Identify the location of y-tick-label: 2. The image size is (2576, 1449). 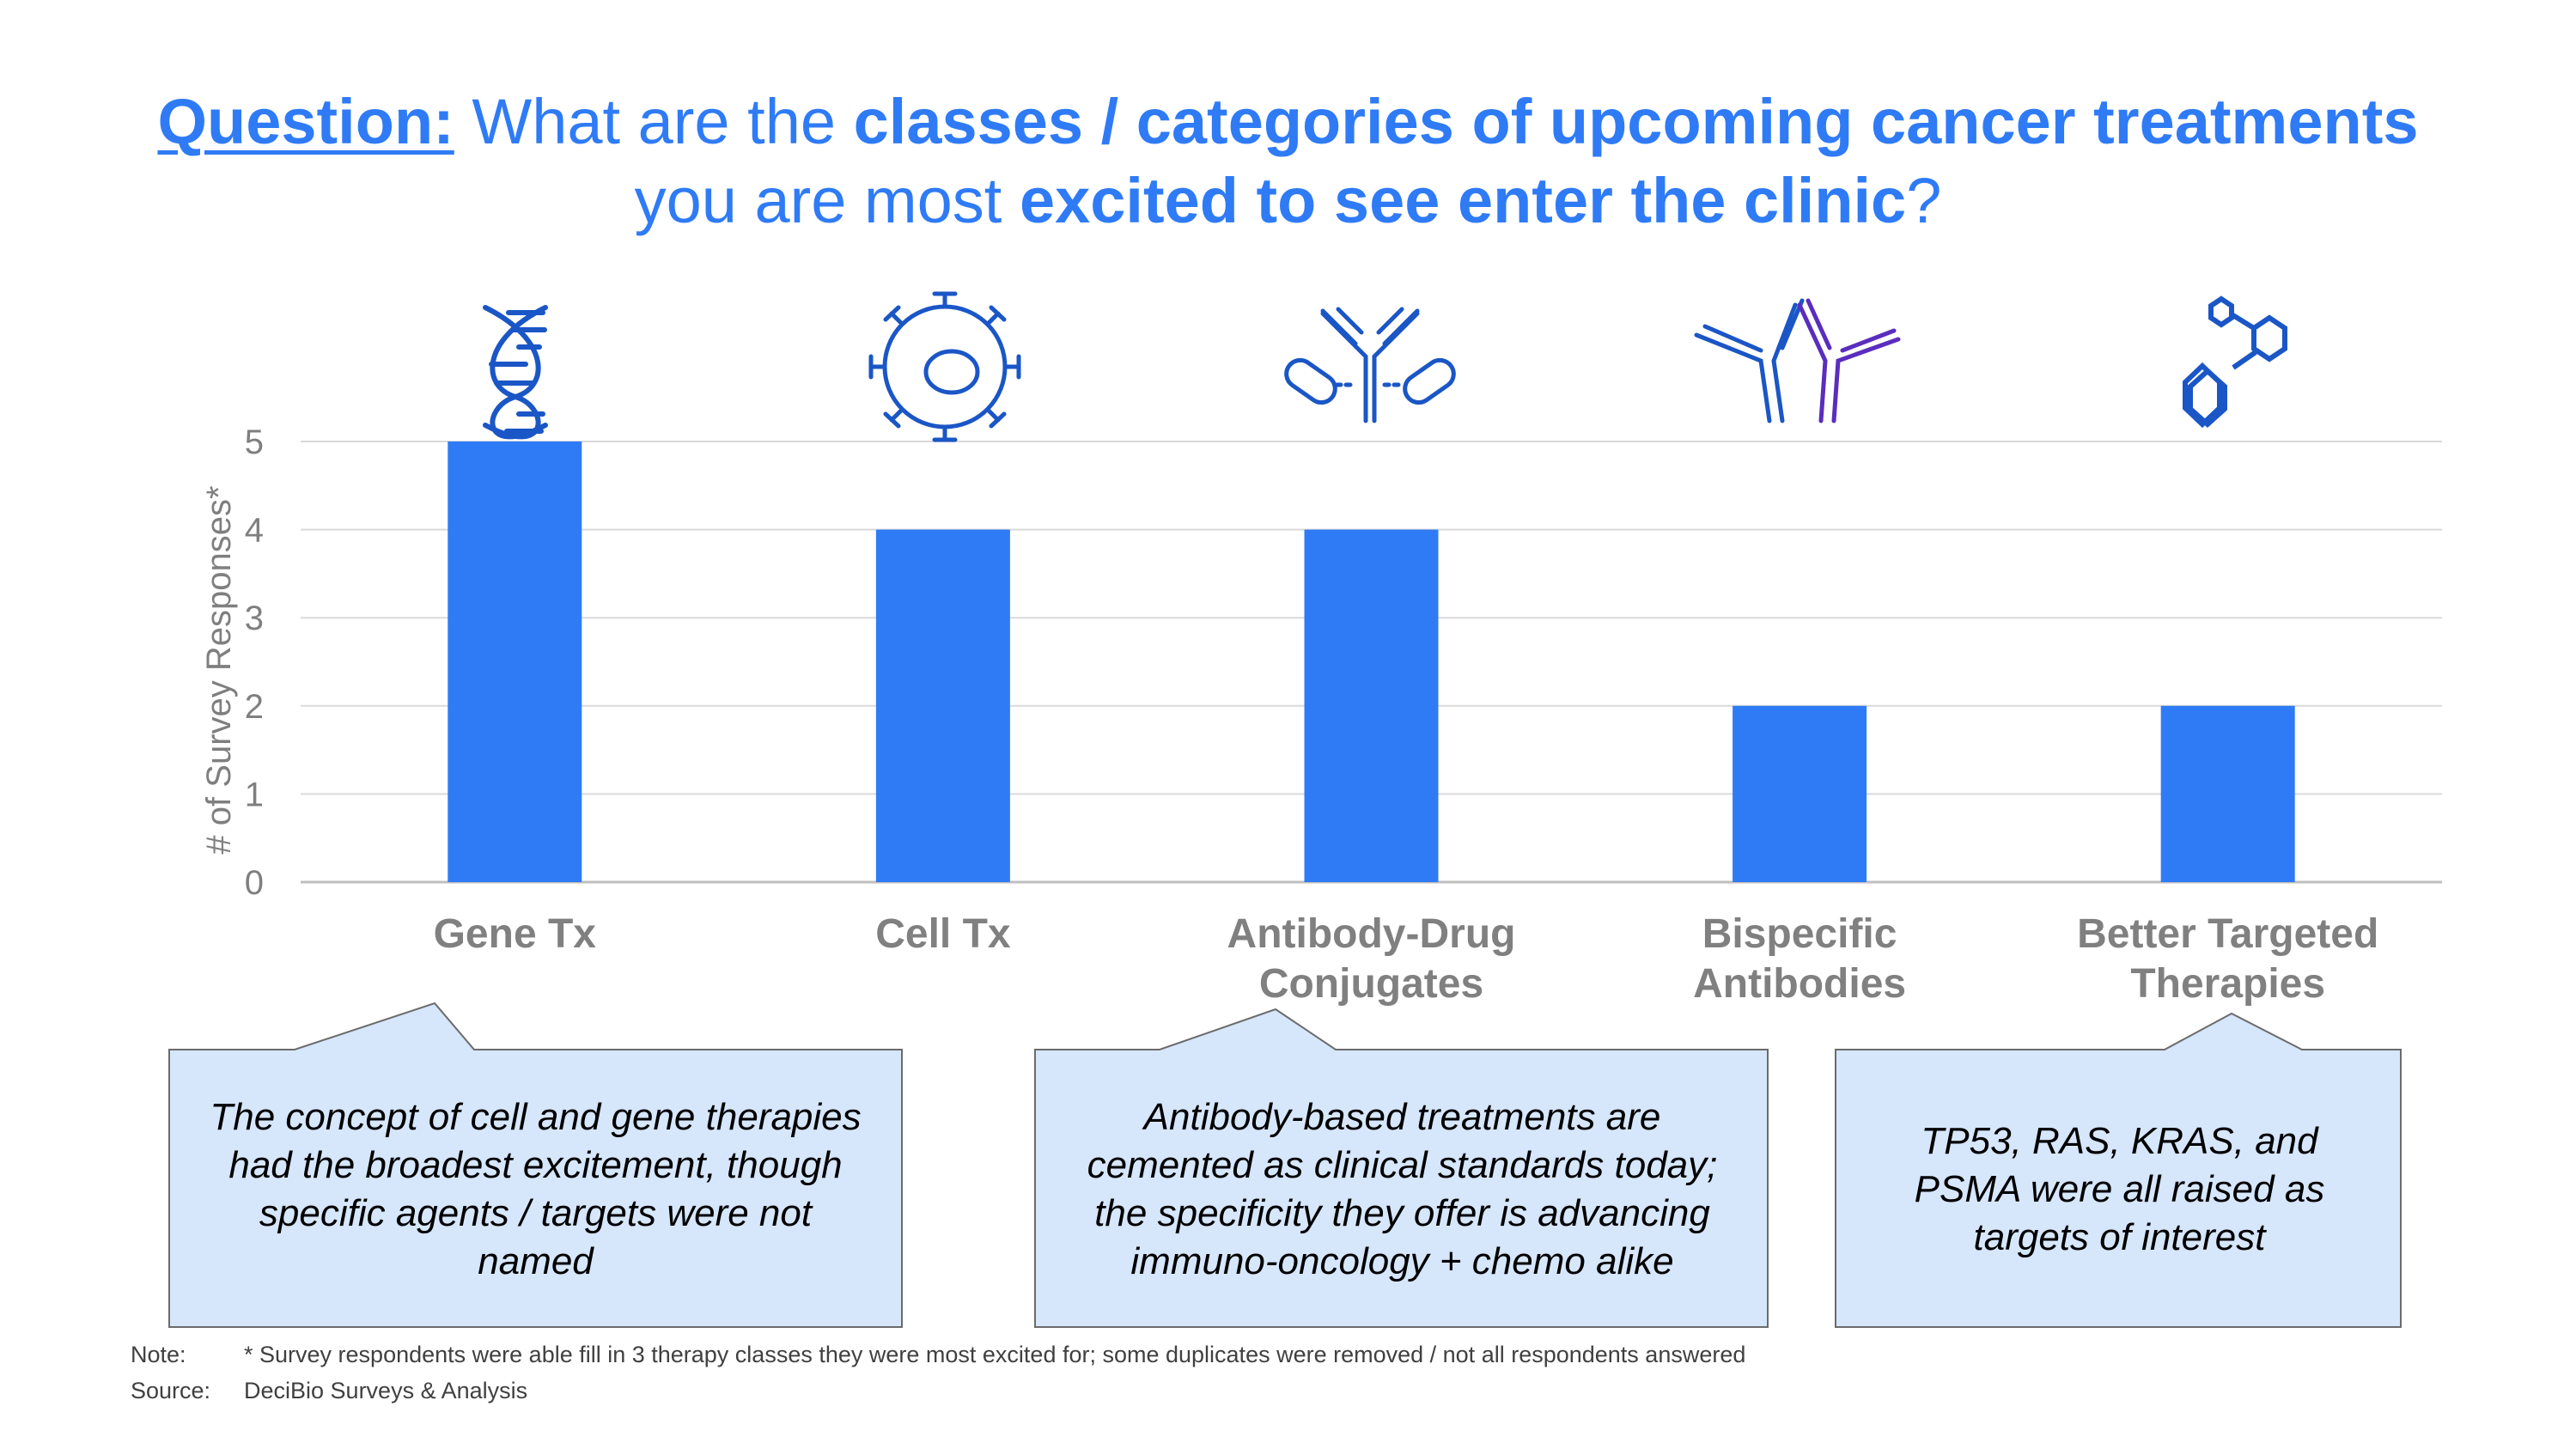
(255, 707).